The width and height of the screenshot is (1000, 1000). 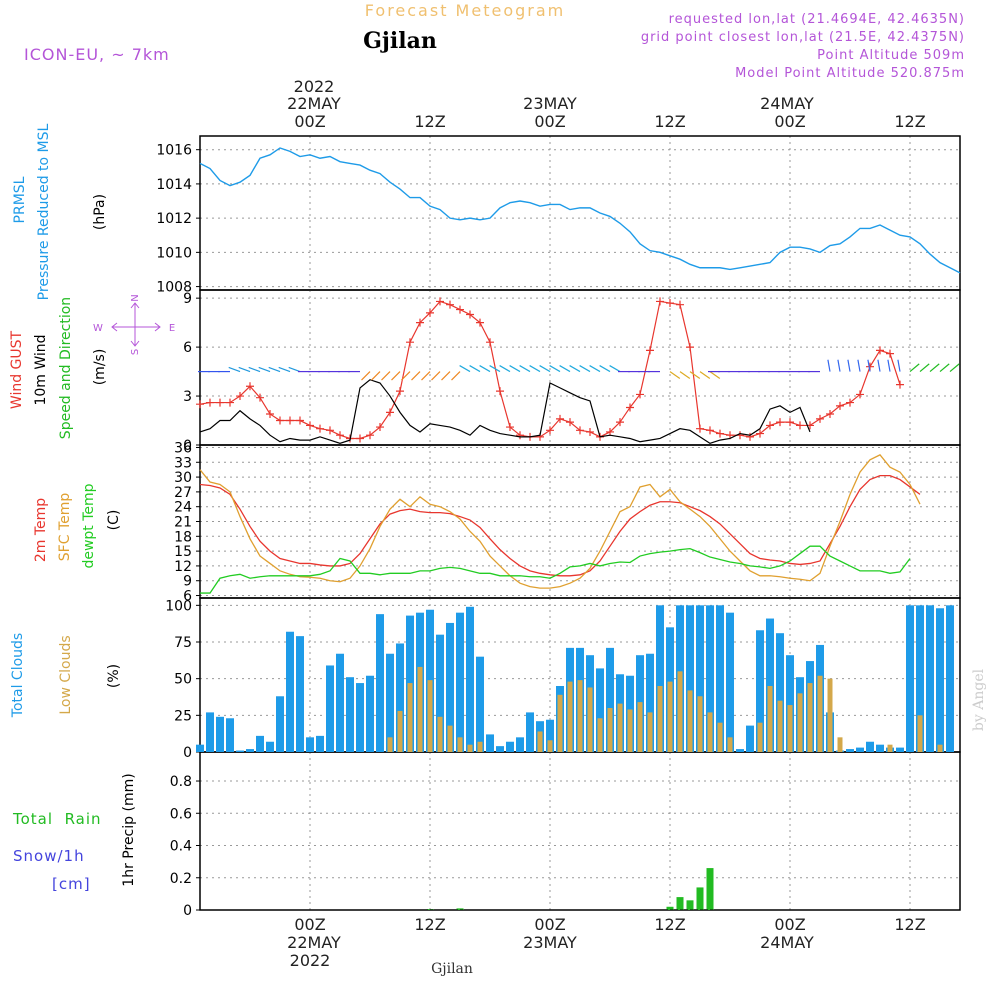 I want to click on top-time-tick: 12Z, so click(x=669, y=121).